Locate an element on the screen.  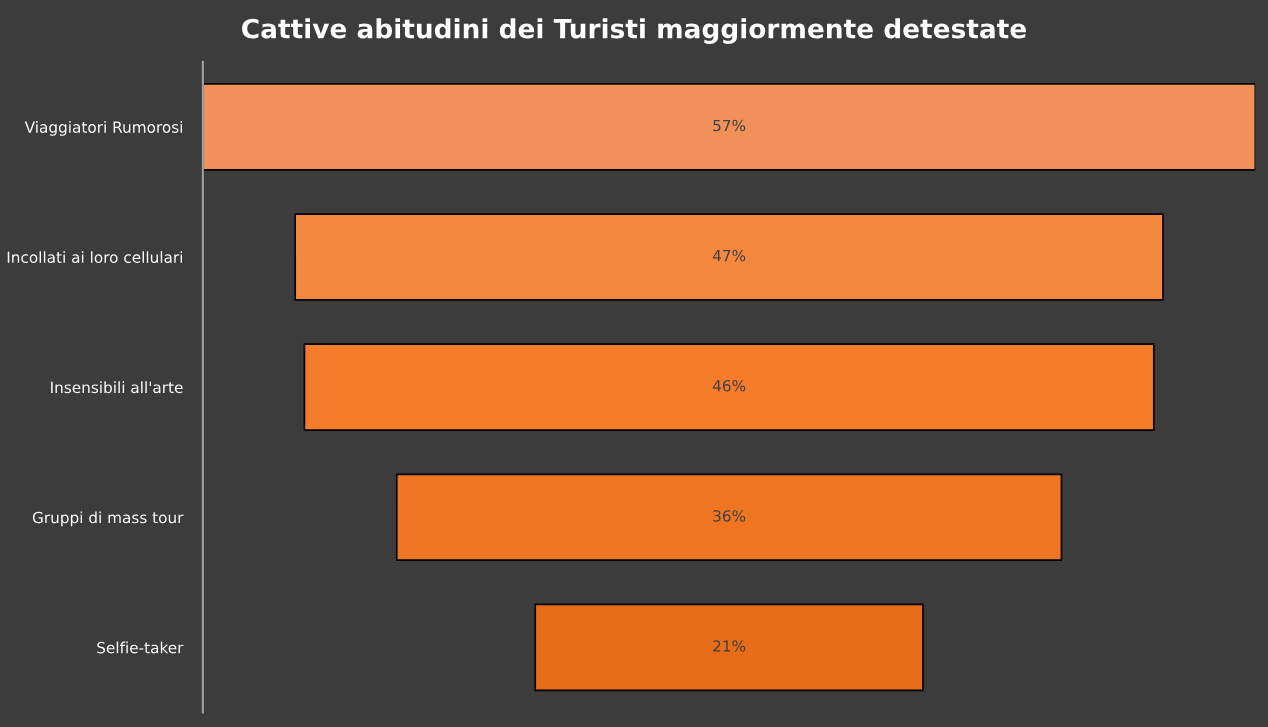
category-label: Incollati ai loro cellulari is located at coordinates (94, 257).